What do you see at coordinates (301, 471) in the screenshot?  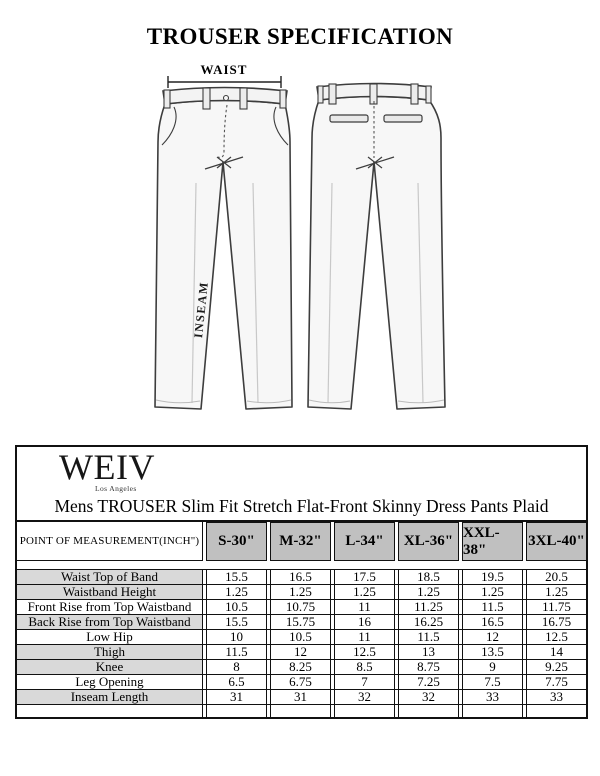 I see `brand-block: WEIV Los Angeles` at bounding box center [301, 471].